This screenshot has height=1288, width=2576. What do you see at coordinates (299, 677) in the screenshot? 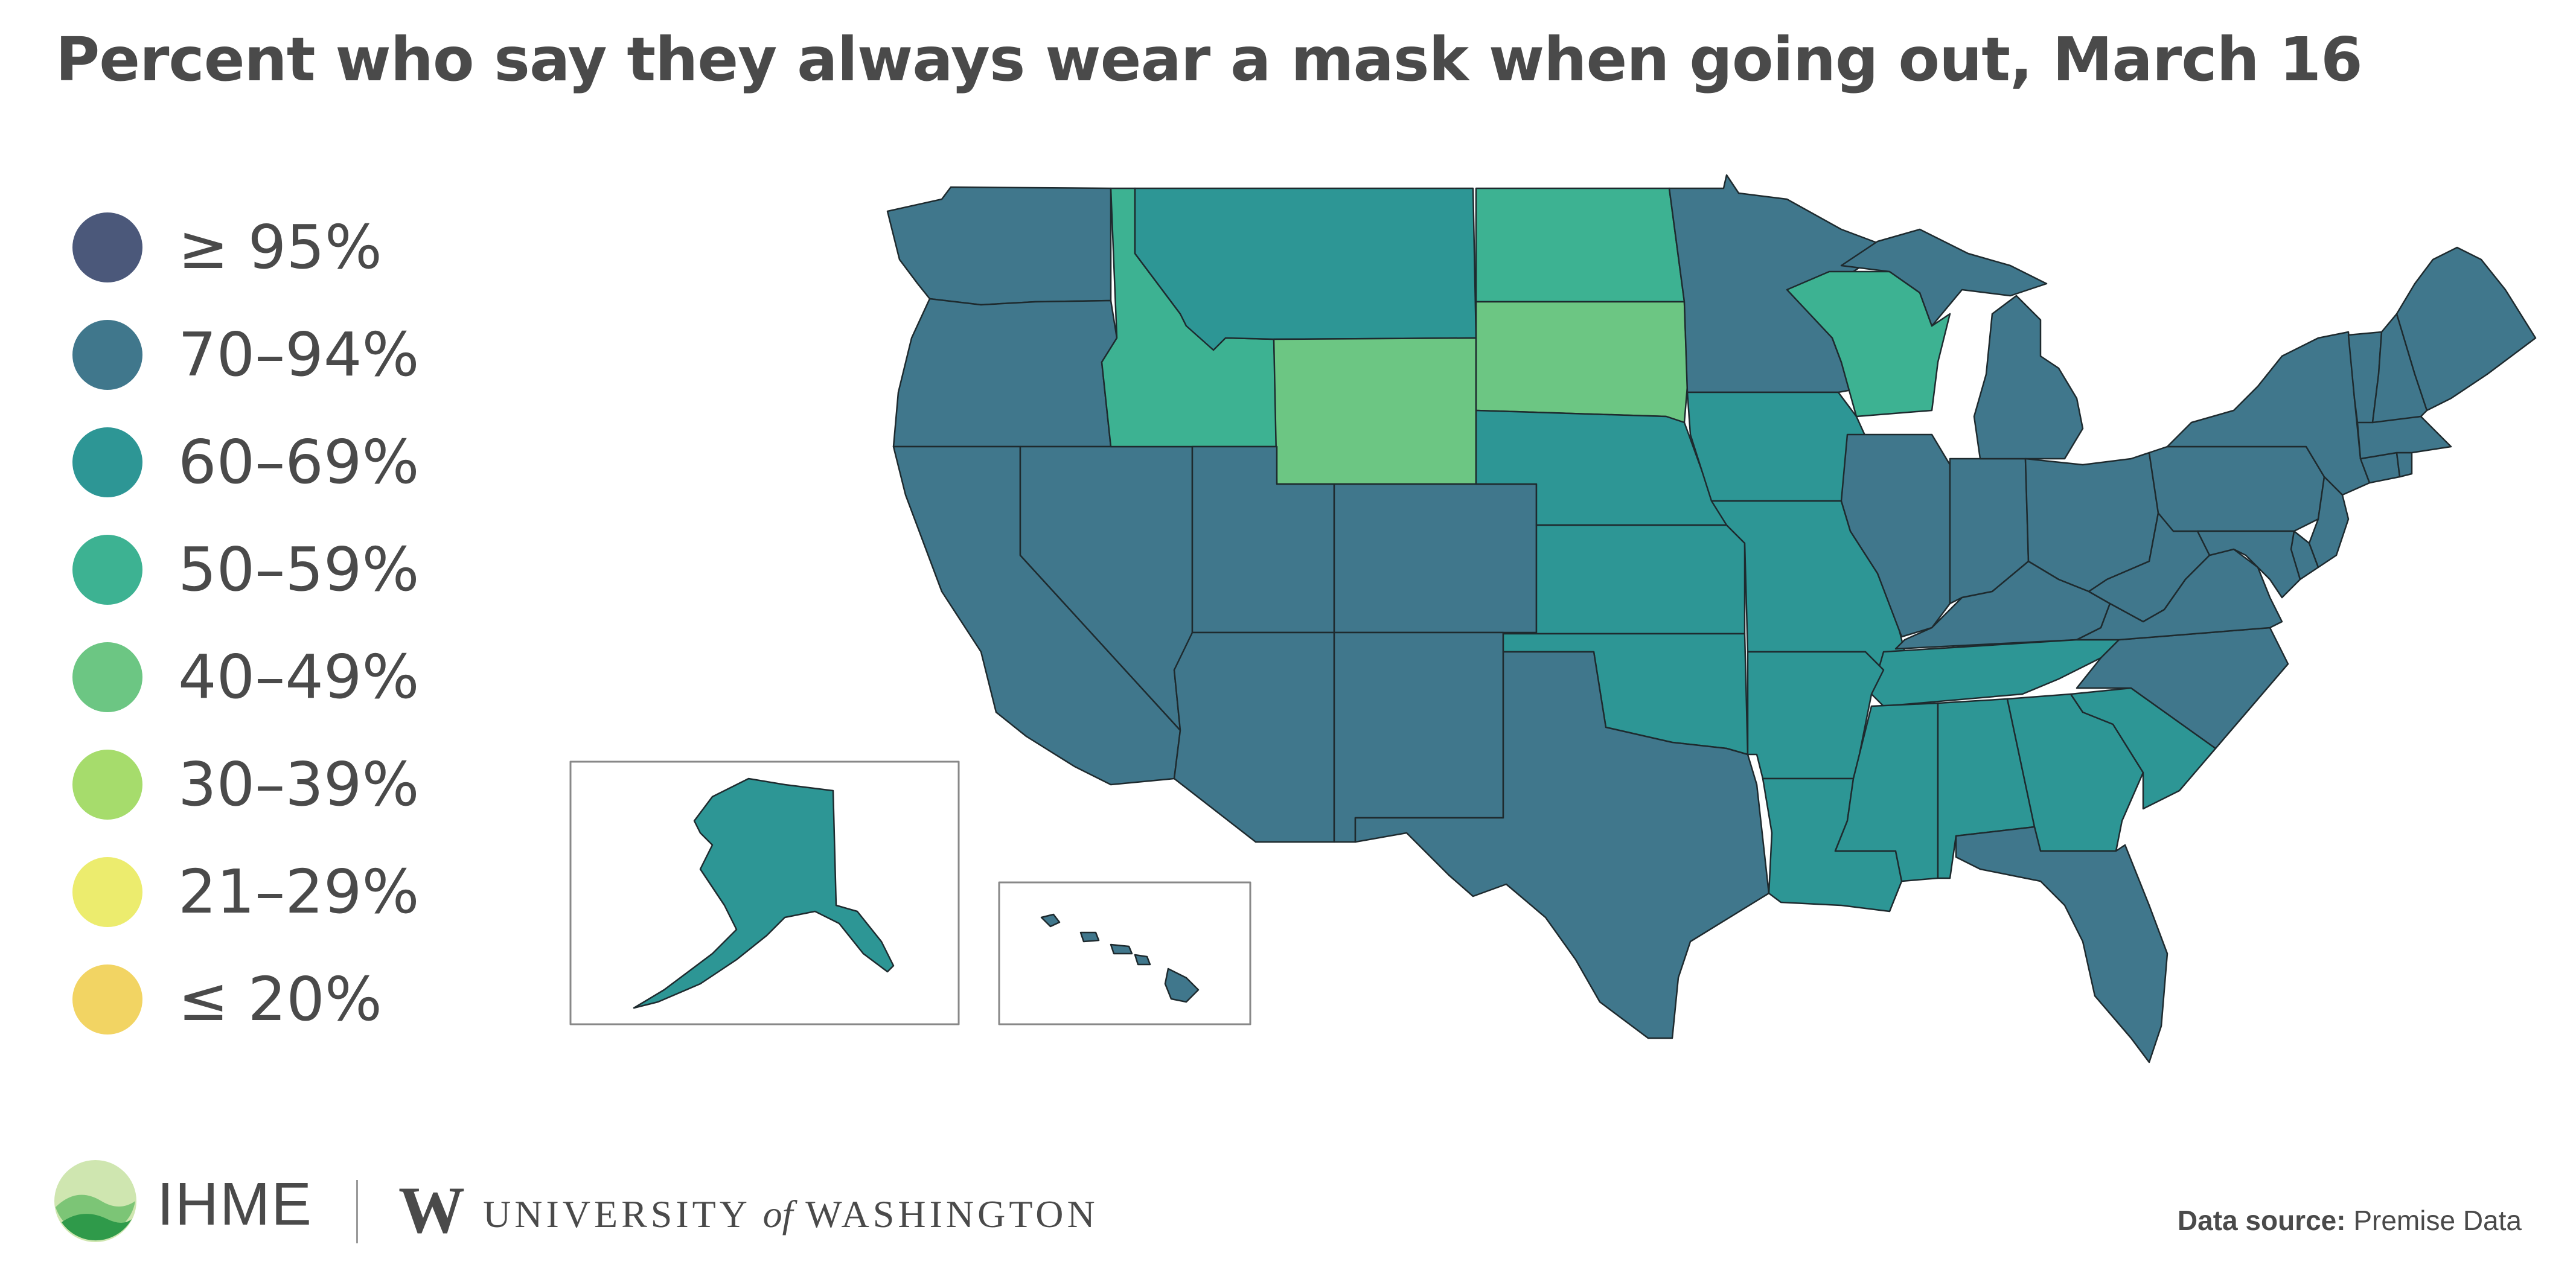
I see `legend-label: 40–49%` at bounding box center [299, 677].